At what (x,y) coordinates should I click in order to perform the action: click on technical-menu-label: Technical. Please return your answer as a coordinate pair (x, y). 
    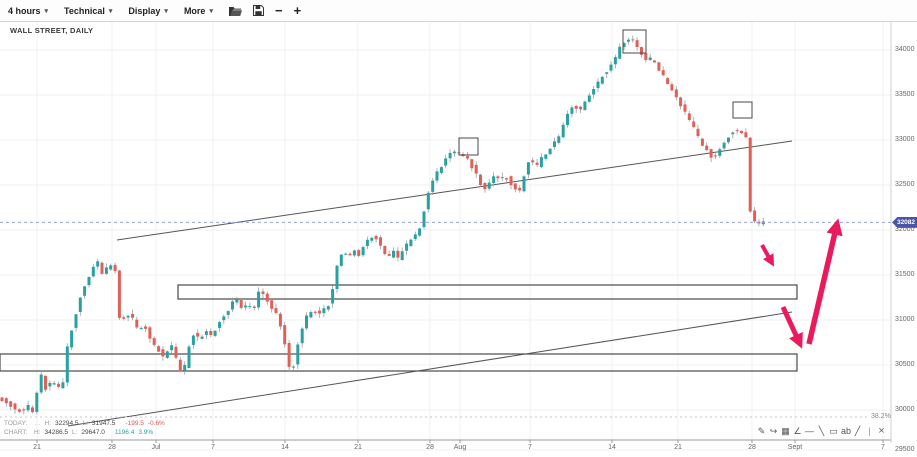
    Looking at the image, I should click on (84, 10).